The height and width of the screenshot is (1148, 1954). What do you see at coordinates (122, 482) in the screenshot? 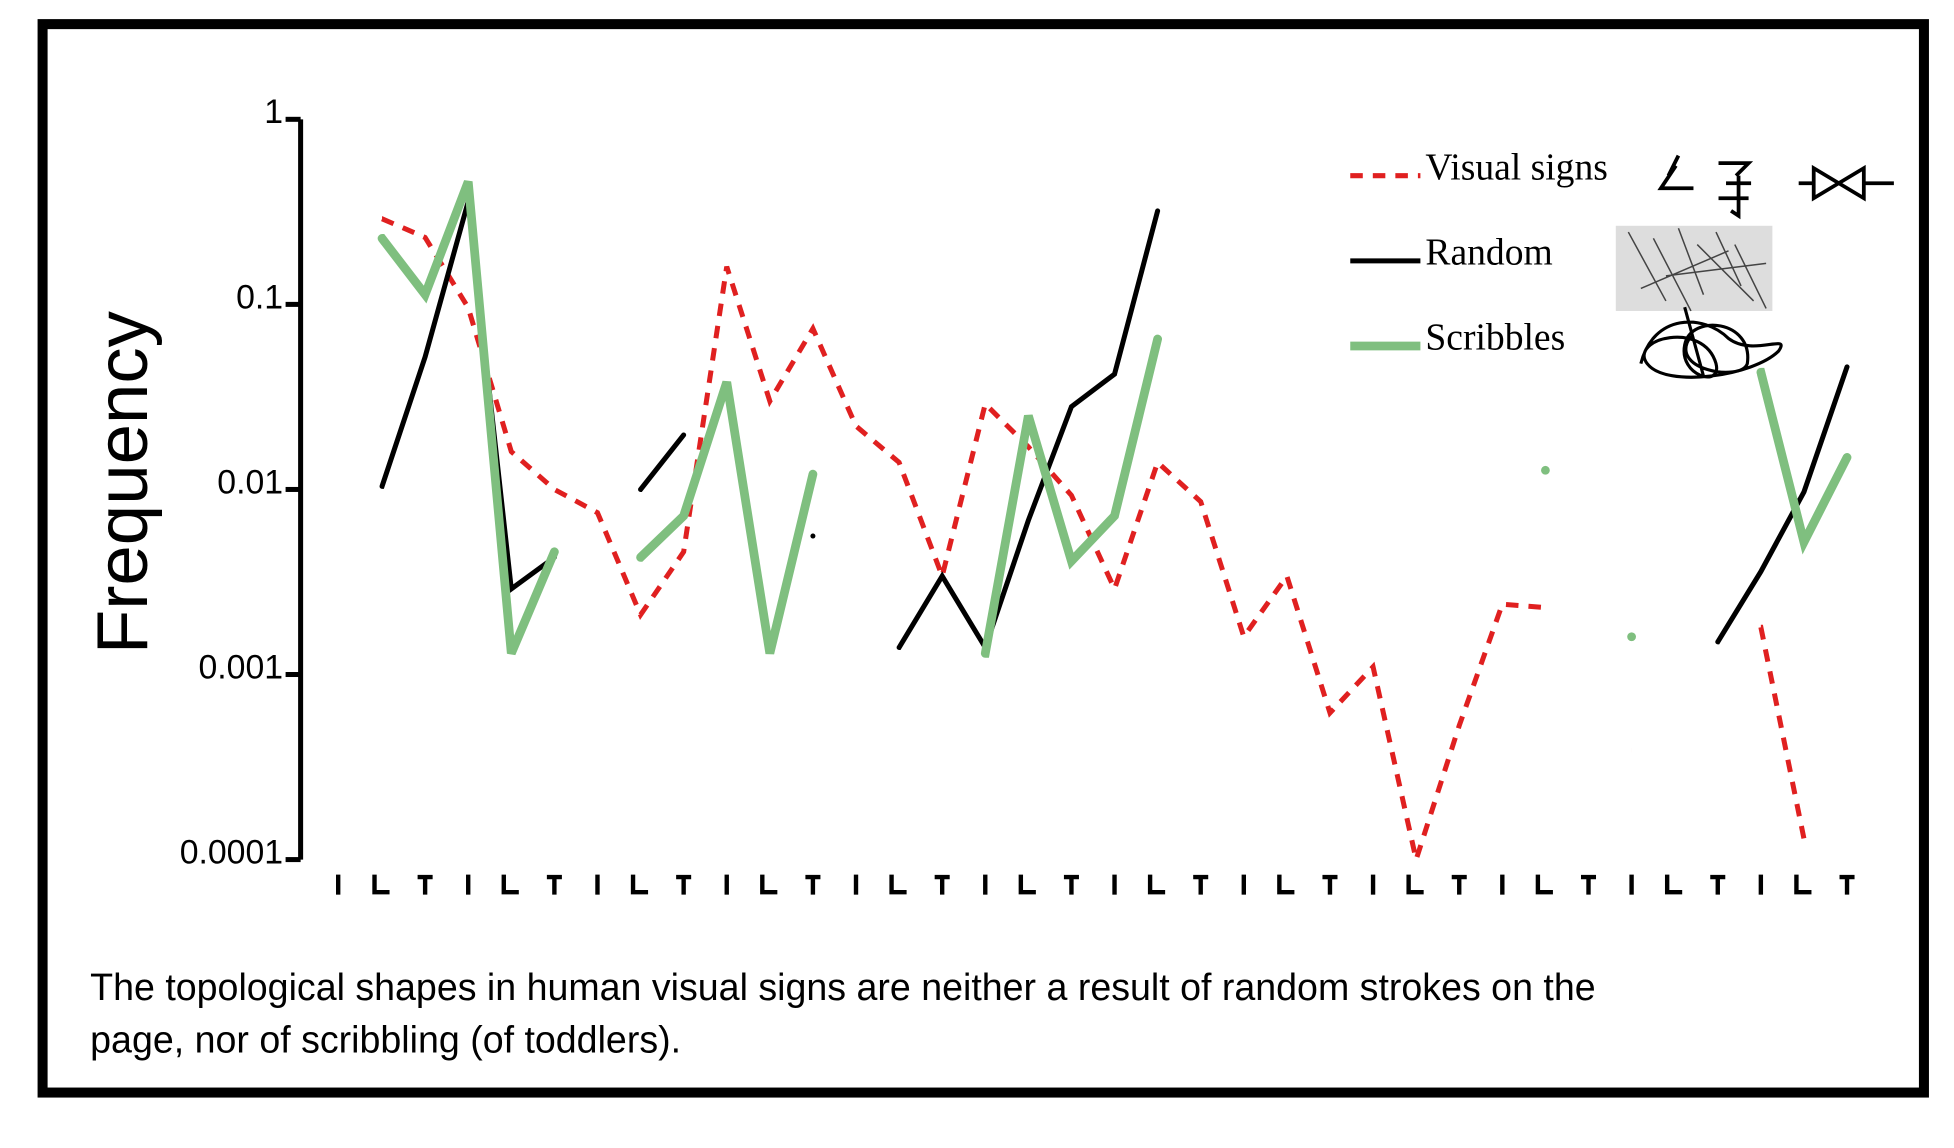
I see `y-axis-label: Frequency` at bounding box center [122, 482].